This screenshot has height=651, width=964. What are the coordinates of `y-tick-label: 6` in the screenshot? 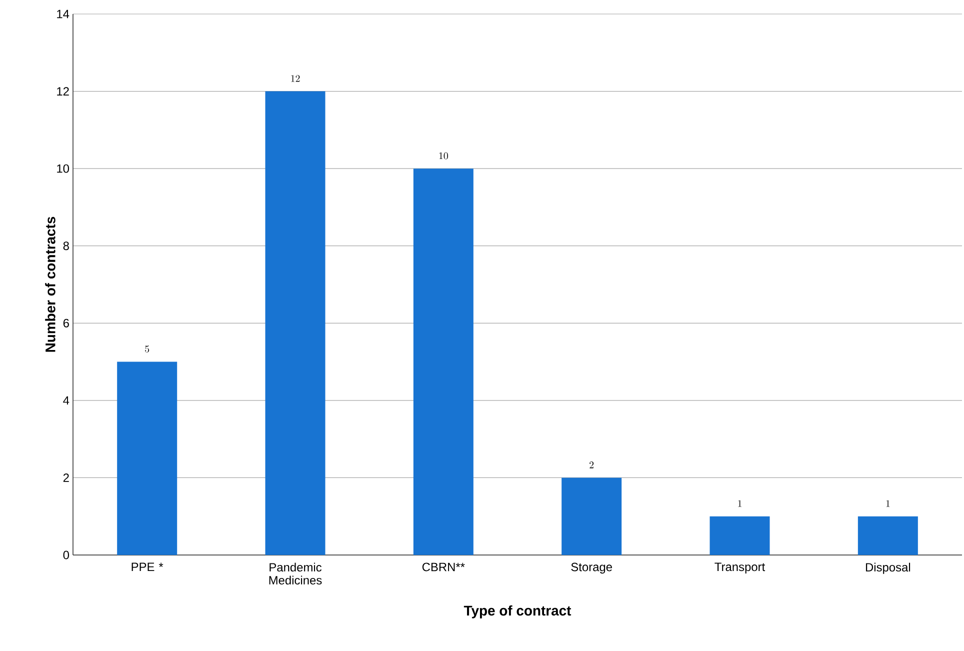 It's located at (66, 323).